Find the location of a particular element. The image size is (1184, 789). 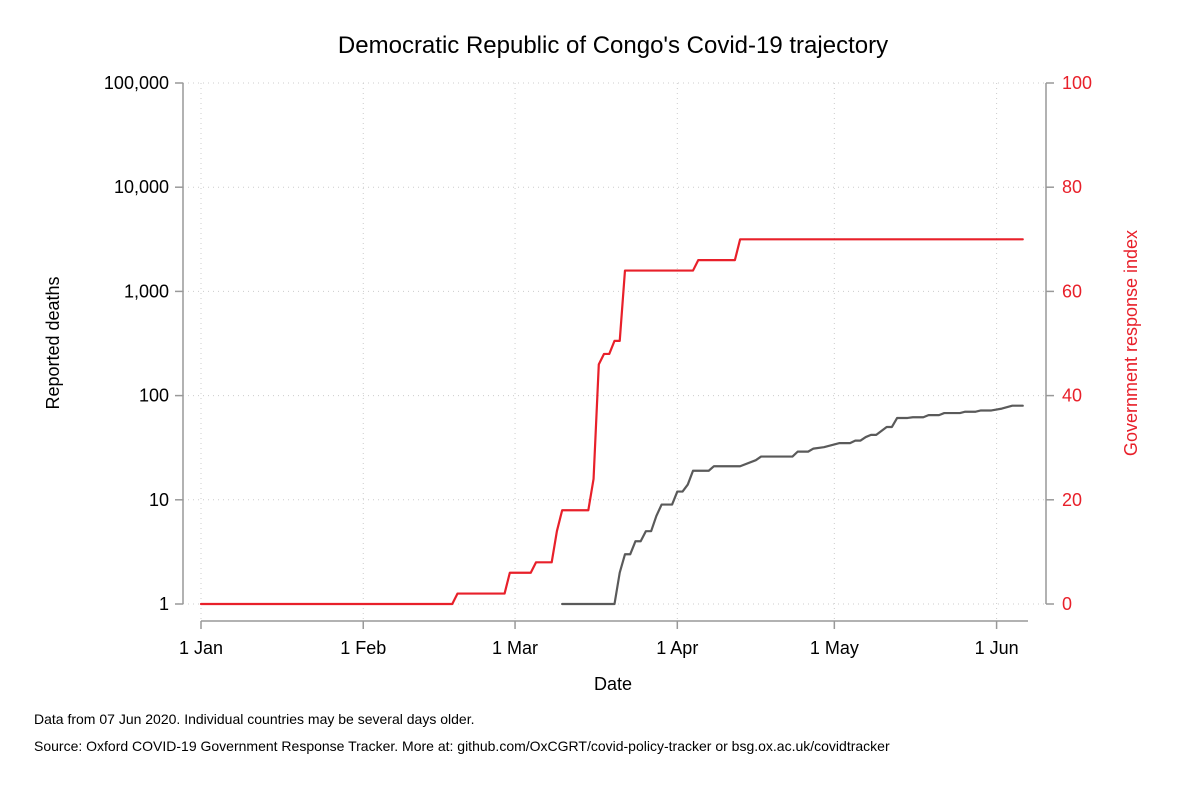

y-left-tick-label: 100,000 is located at coordinates (136, 83).